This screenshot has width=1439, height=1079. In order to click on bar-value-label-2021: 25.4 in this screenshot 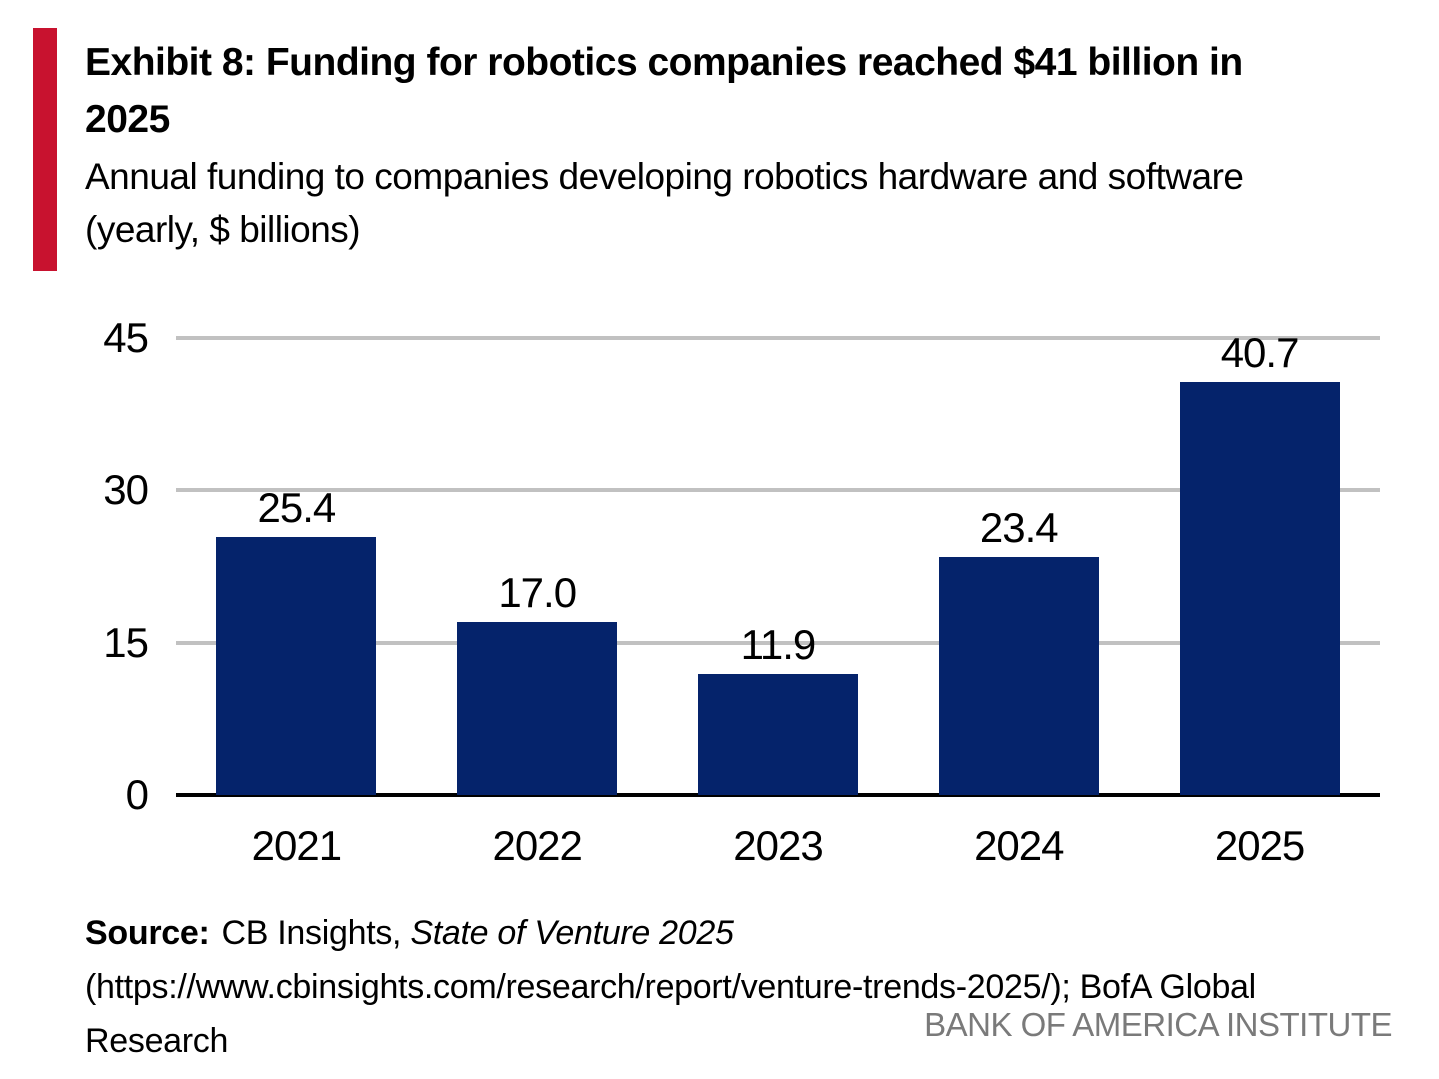, I will do `click(297, 508)`.